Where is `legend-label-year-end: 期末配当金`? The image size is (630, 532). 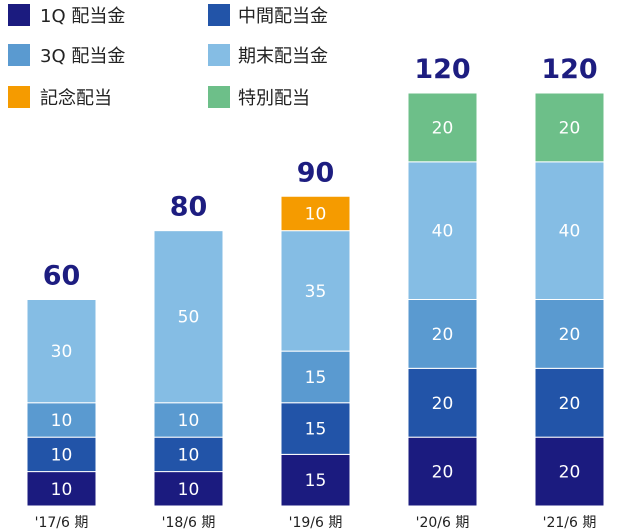 legend-label-year-end: 期末配当金 is located at coordinates (283, 56).